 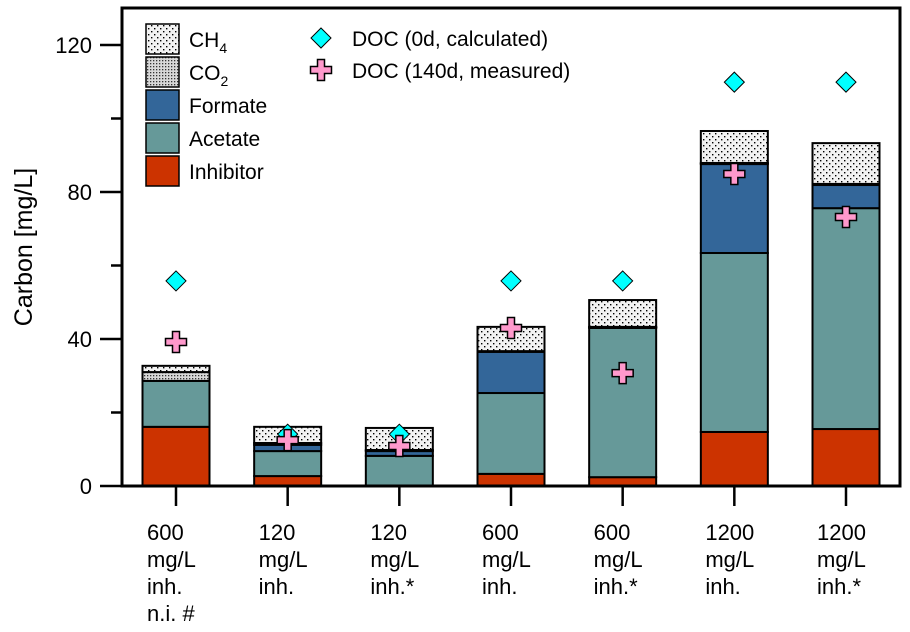 What do you see at coordinates (209, 75) in the screenshot?
I see `legend-label: CO2` at bounding box center [209, 75].